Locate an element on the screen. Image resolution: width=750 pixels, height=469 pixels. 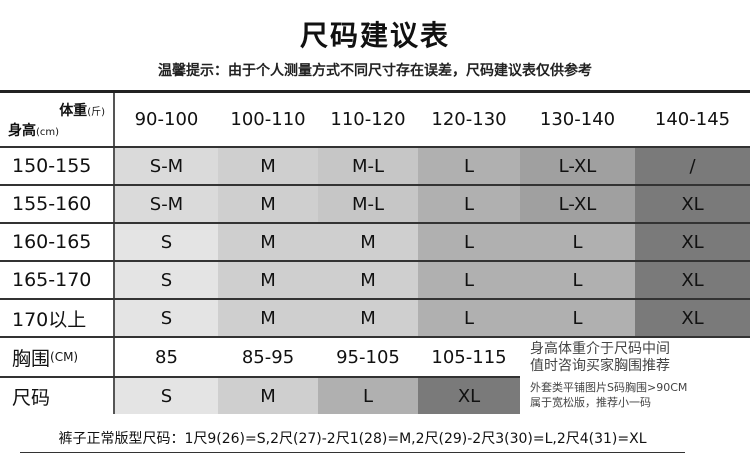
table-row: 160-165 S M M L L XL is located at coordinates (375, 243).